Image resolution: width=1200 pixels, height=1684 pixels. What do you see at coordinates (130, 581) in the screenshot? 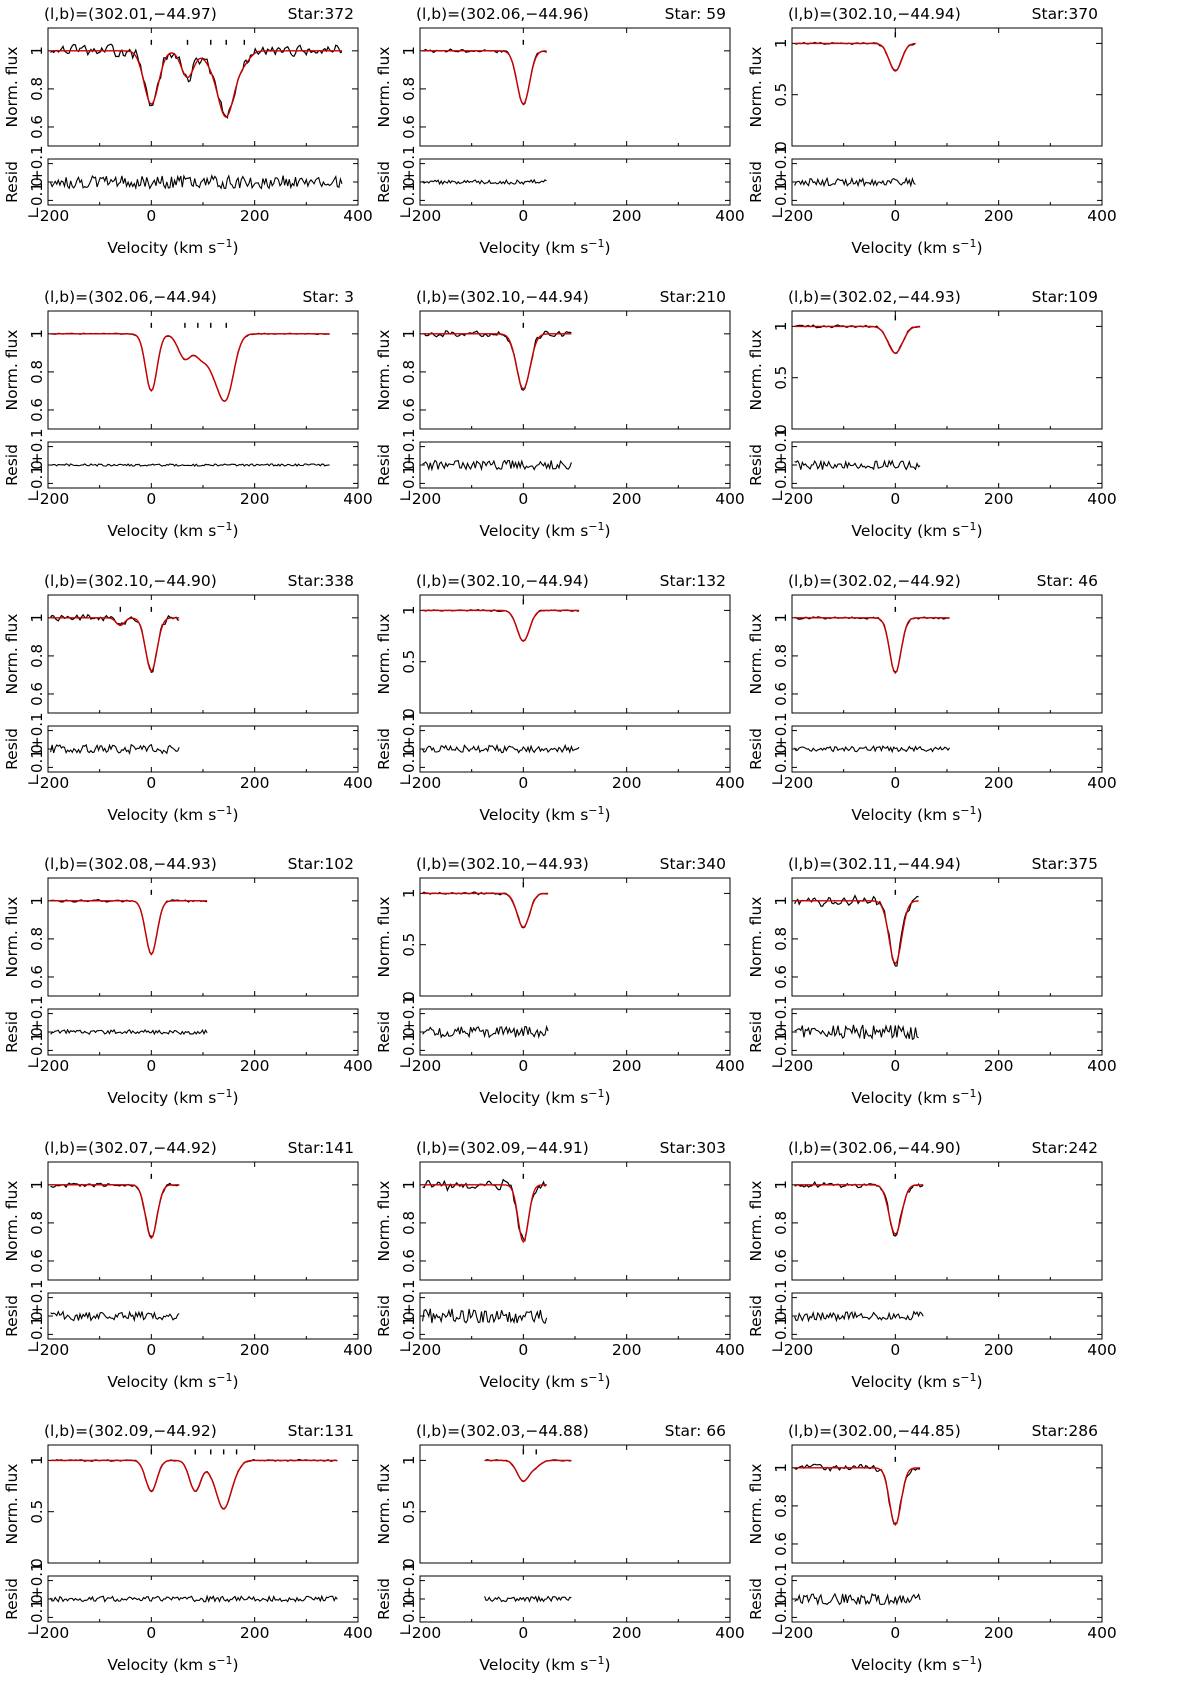
I see `panel-coordinates: (l,b)=(302.10,−44.90)` at bounding box center [130, 581].